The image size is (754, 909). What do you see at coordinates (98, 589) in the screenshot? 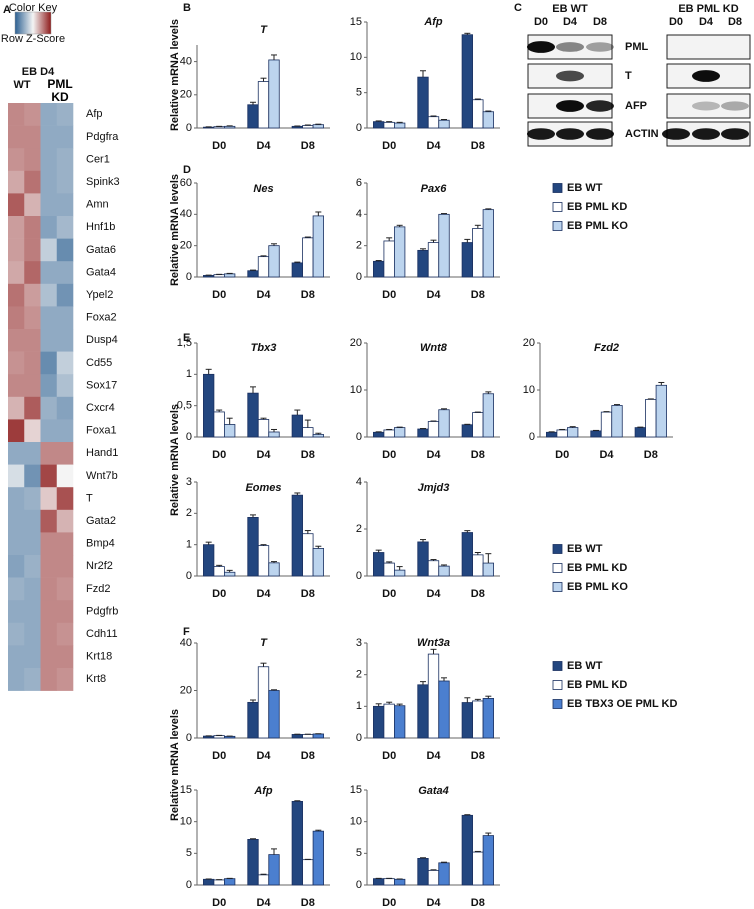
I see `row-label: Fzd2` at bounding box center [98, 589].